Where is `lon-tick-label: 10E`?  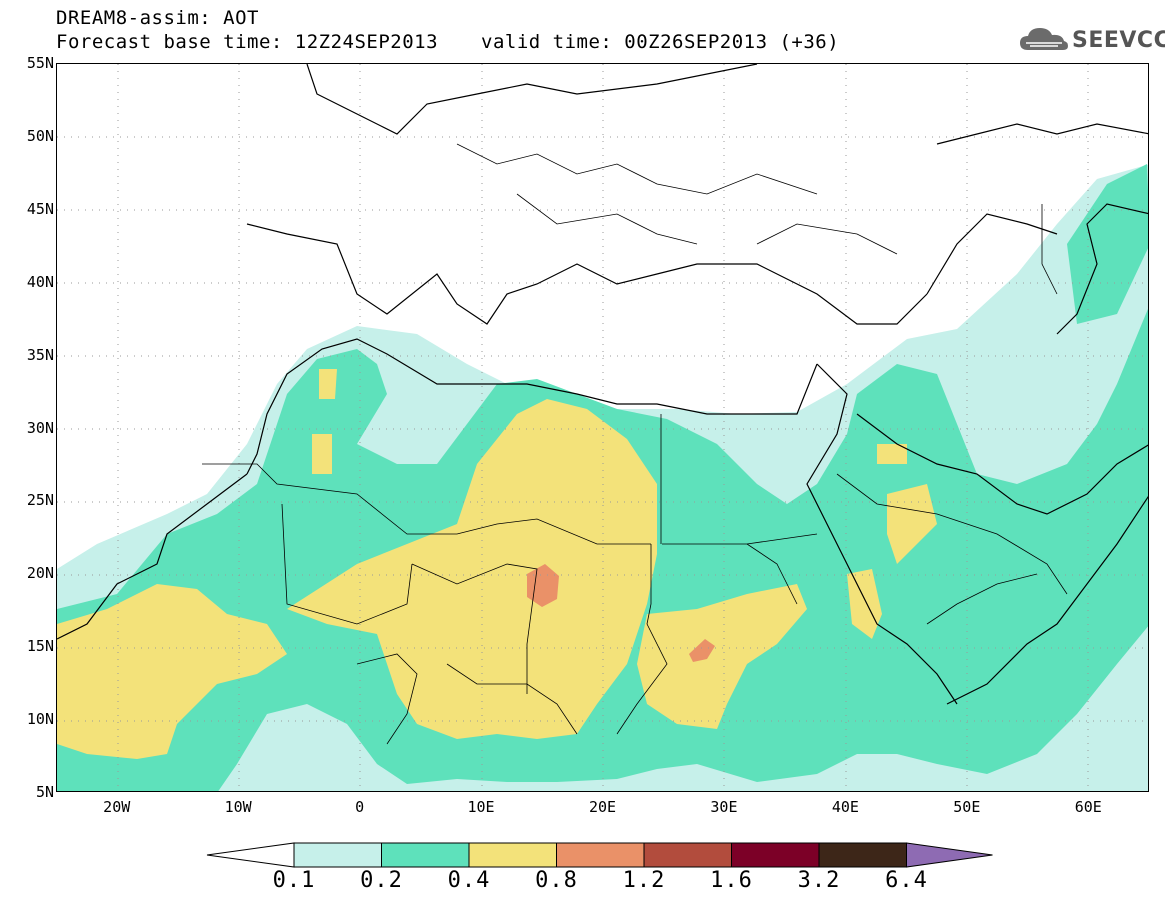 lon-tick-label: 10E is located at coordinates (481, 807).